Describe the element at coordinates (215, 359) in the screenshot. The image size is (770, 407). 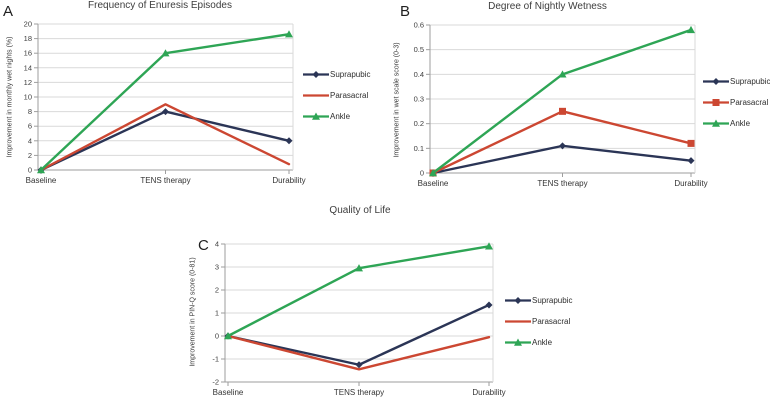
I see `svg-text: -1` at that location.